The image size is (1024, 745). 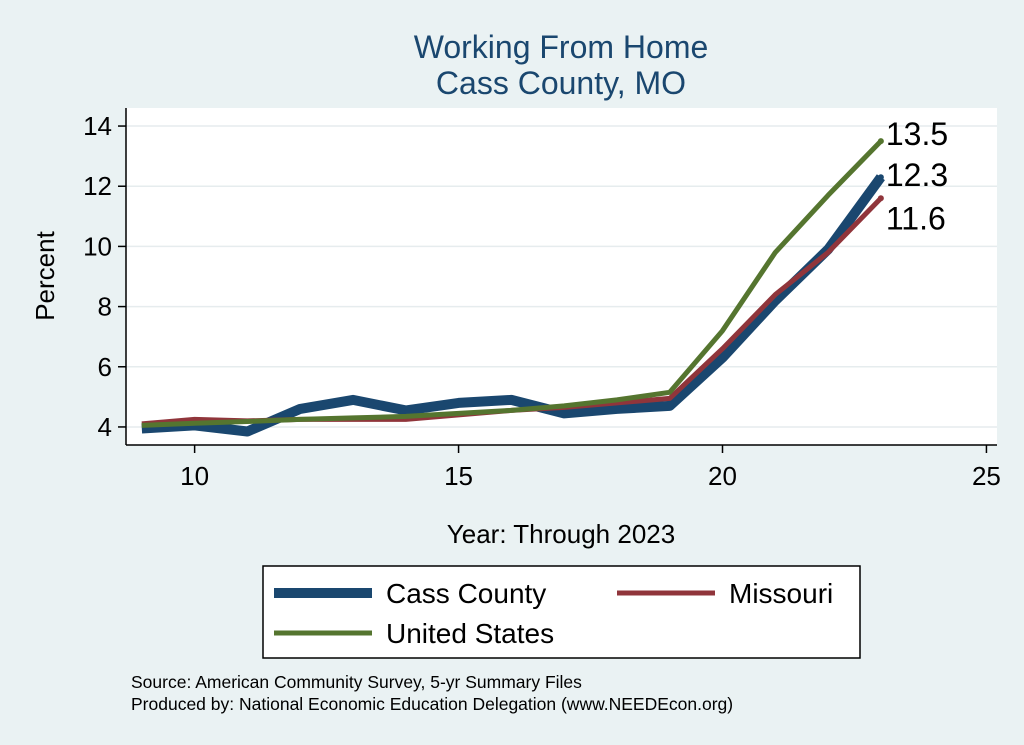 I want to click on legend-label-united-states: United States, so click(x=470, y=633).